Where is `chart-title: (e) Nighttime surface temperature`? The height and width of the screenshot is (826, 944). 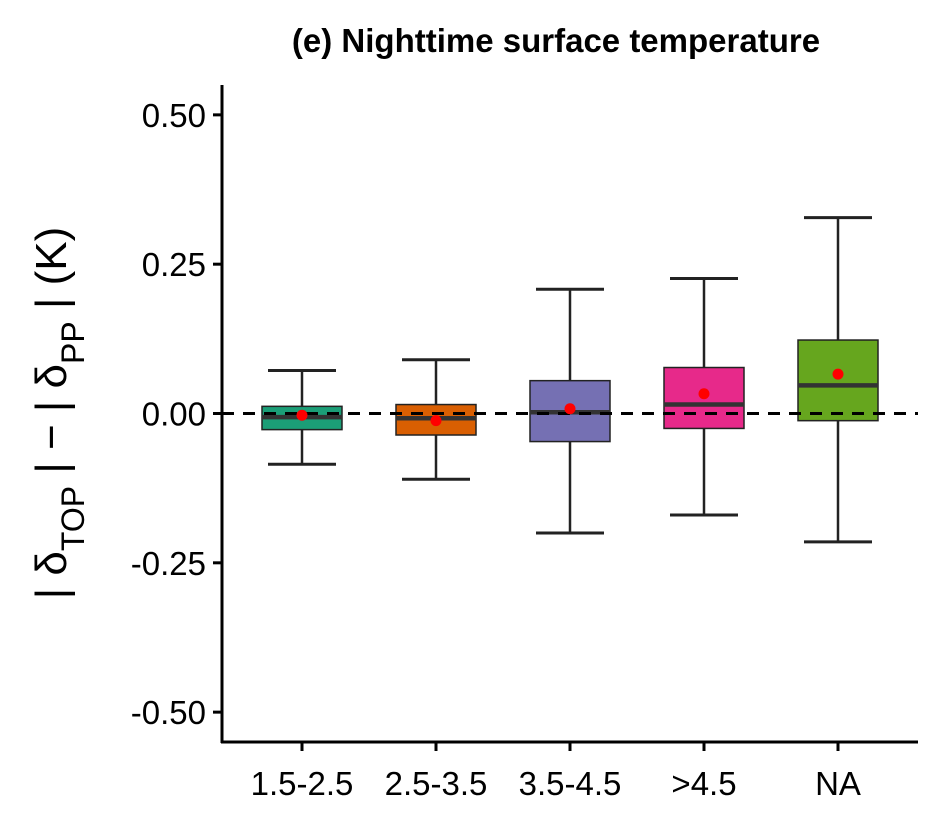
chart-title: (e) Nighttime surface temperature is located at coordinates (556, 40).